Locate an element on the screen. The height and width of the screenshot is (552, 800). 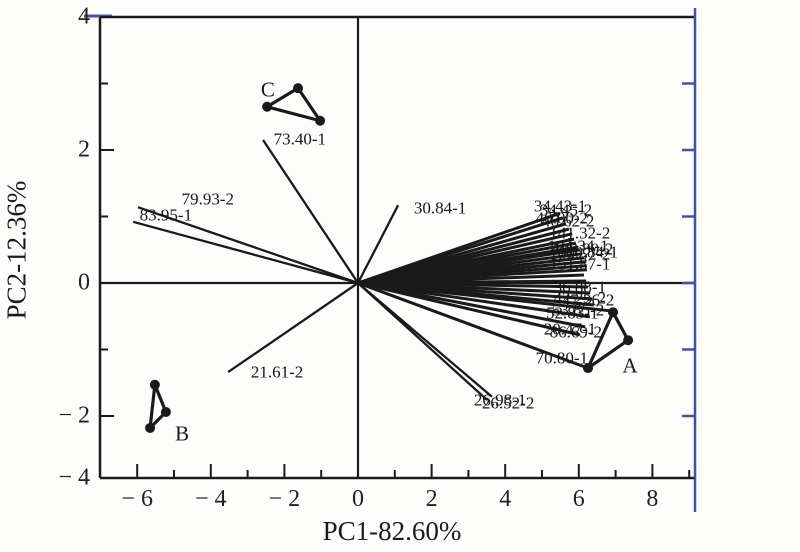
x-tick-label: 2 is located at coordinates (431, 499).